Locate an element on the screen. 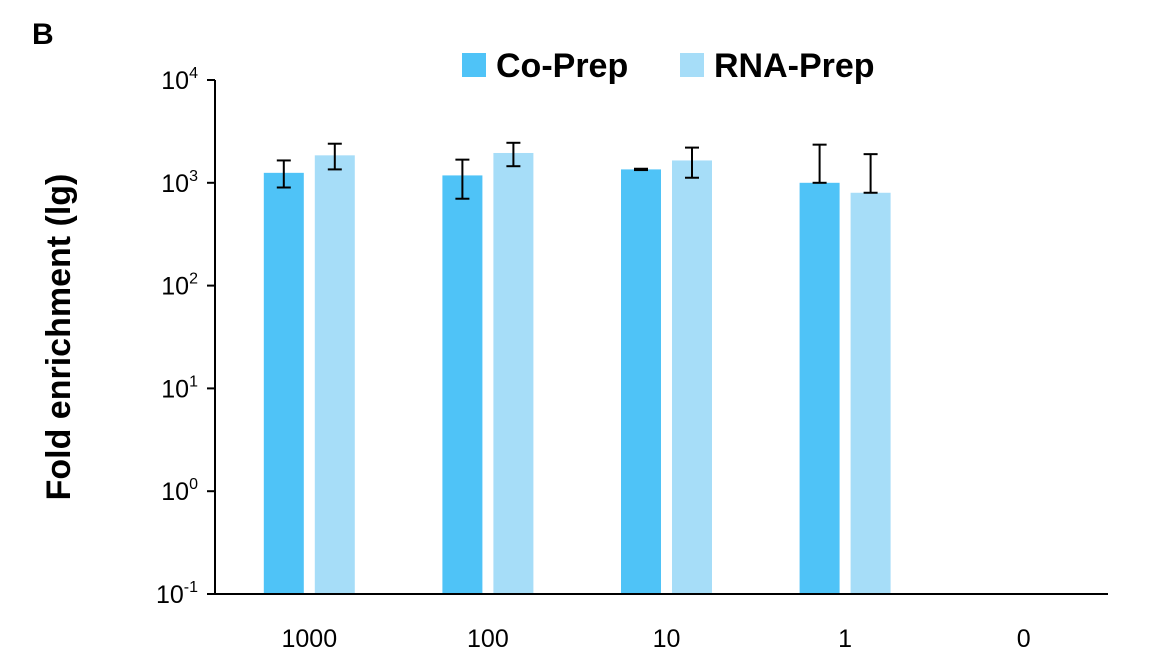  y-axis-label: Fold enrichment (lg) is located at coordinates (59, 337).